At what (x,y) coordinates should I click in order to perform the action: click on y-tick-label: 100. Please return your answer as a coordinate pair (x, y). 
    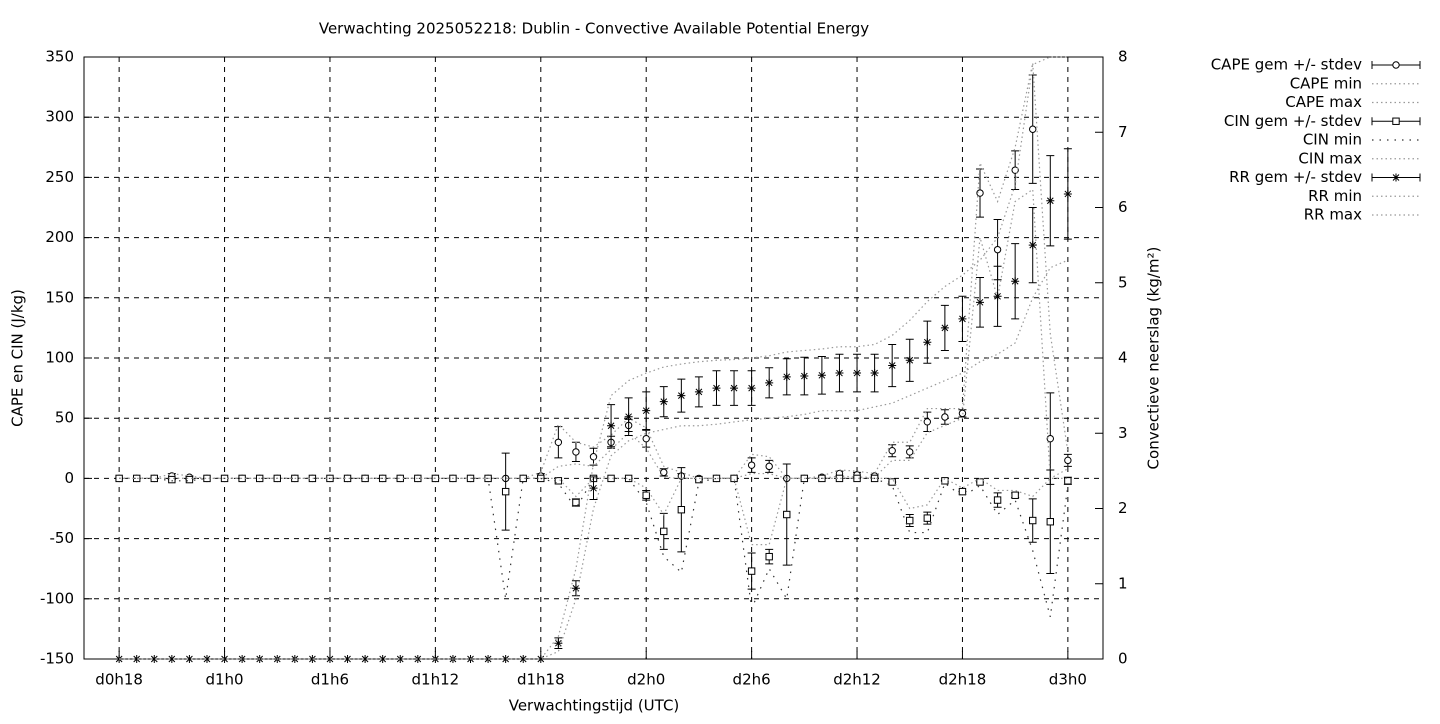
    Looking at the image, I should click on (59, 358).